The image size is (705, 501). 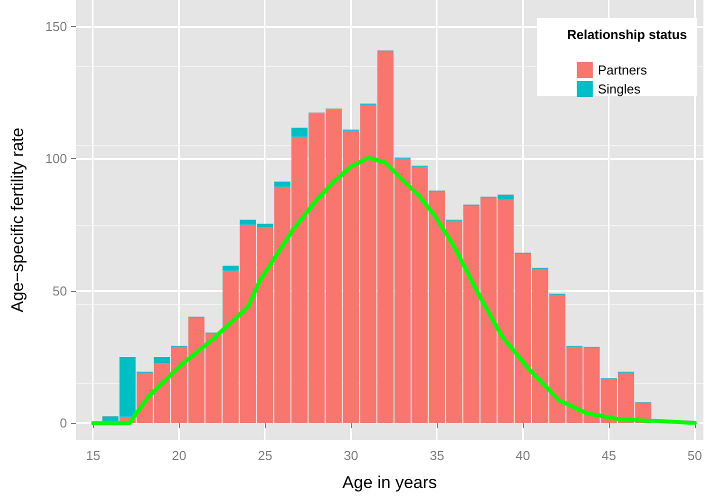 I want to click on y-tick-label: 50, so click(x=59, y=290).